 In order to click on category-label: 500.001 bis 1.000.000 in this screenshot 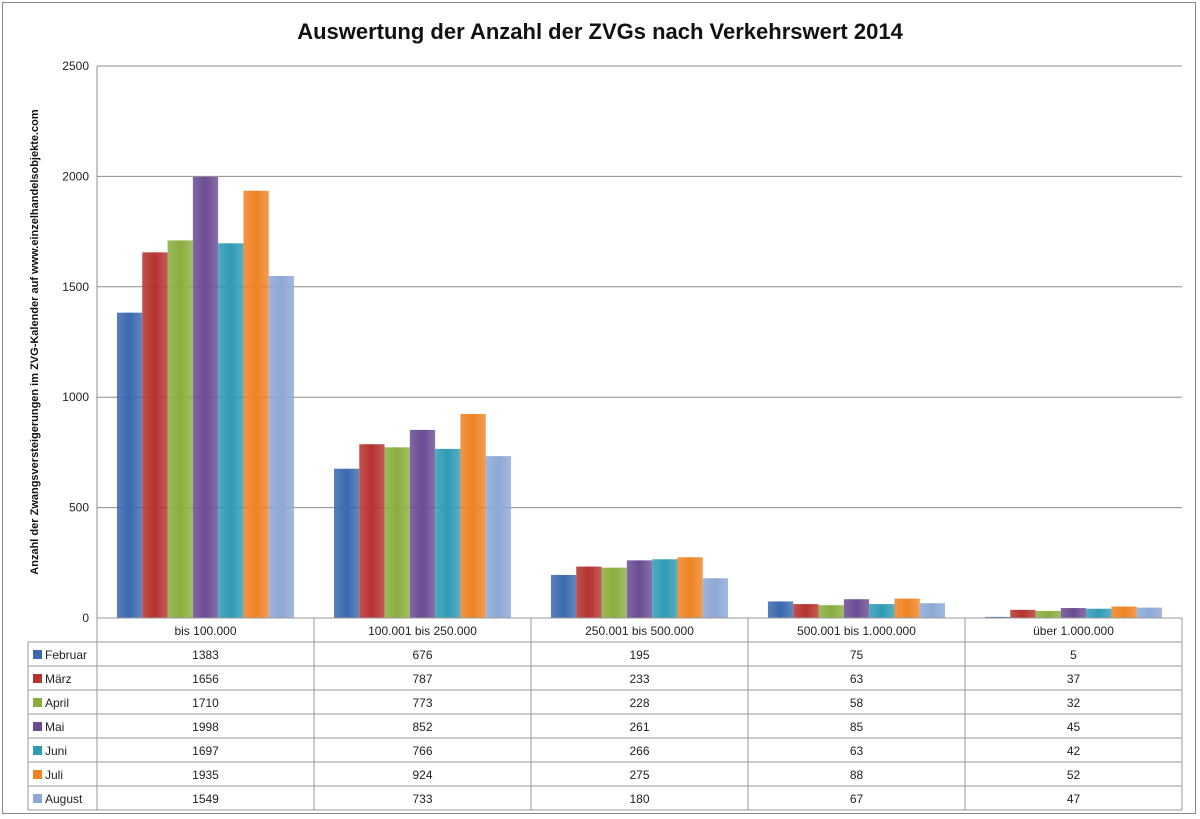, I will do `click(856, 631)`.